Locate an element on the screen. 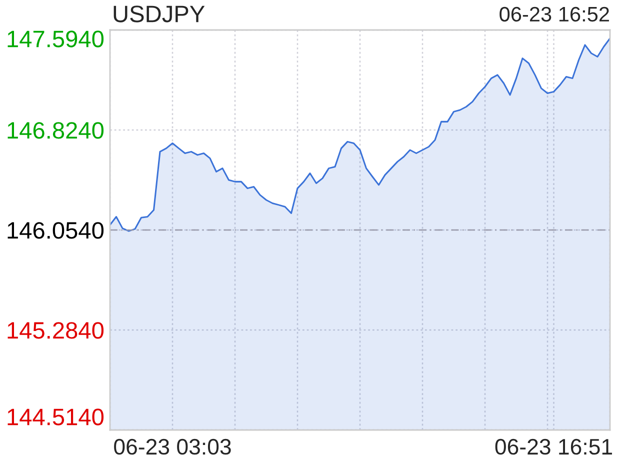 The height and width of the screenshot is (460, 620). y-tick-label: 144.5140 is located at coordinates (56, 417).